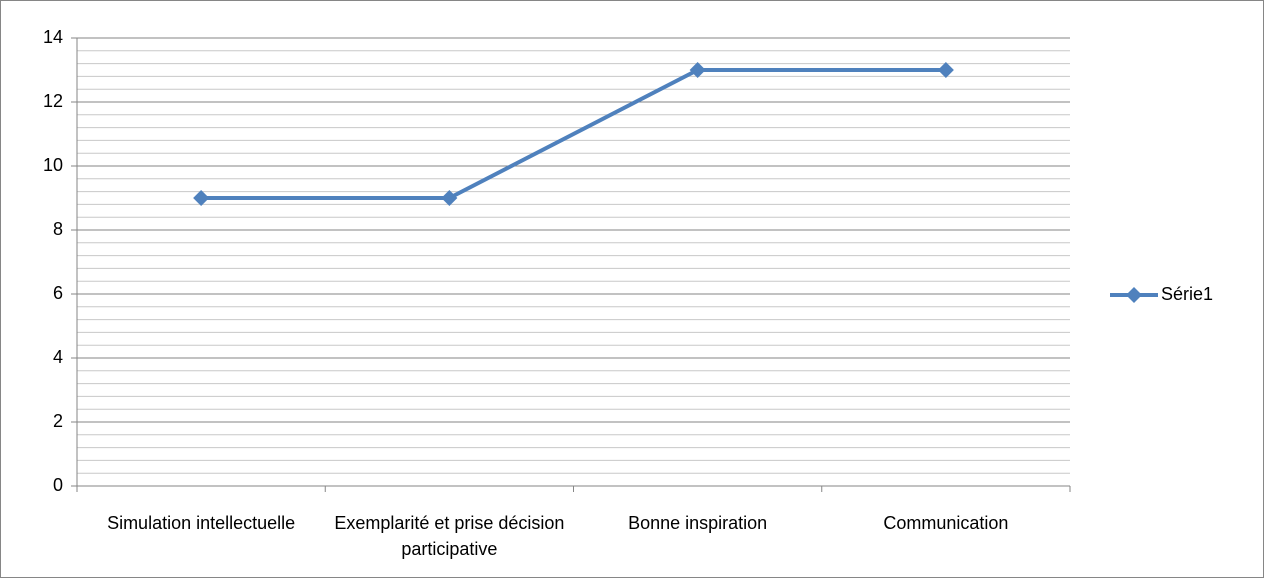 Image resolution: width=1264 pixels, height=578 pixels. I want to click on y-tick-label: 6, so click(58, 293).